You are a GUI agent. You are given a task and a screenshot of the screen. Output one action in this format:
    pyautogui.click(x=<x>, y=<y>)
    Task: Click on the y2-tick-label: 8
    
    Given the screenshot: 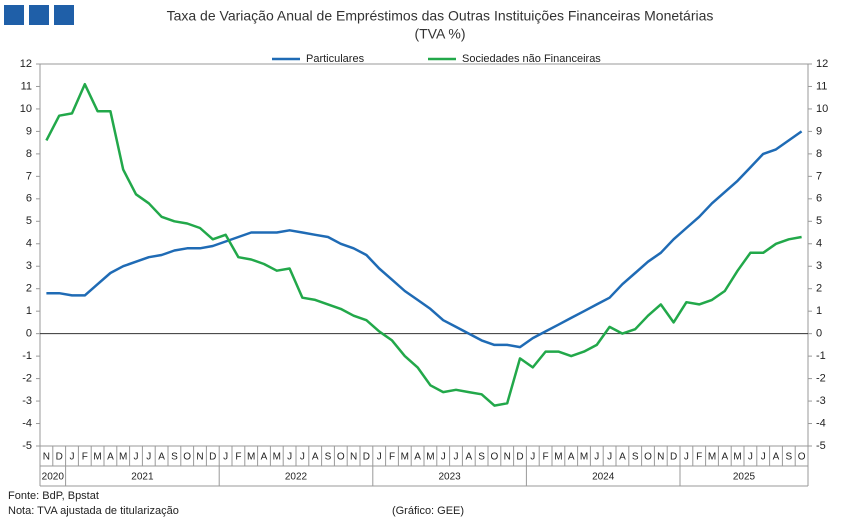 What is the action you would take?
    pyautogui.click(x=819, y=154)
    